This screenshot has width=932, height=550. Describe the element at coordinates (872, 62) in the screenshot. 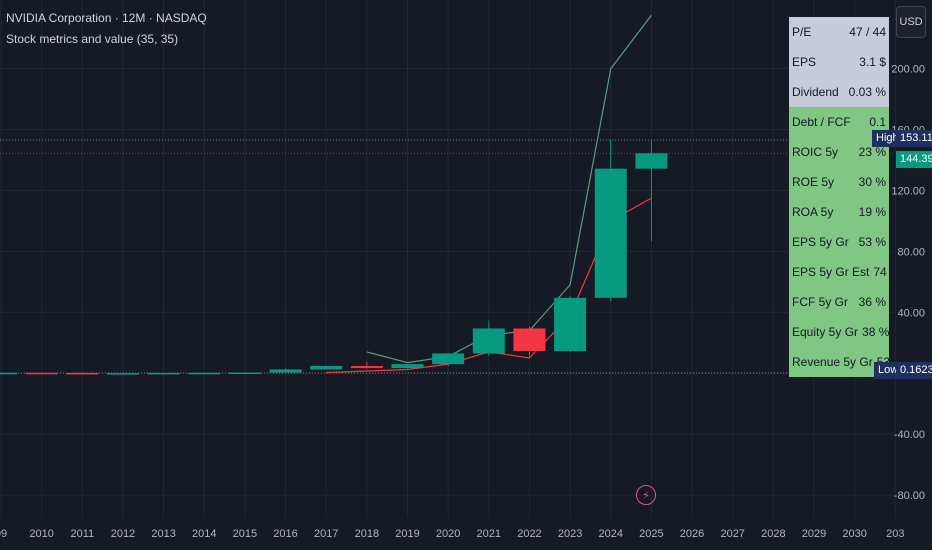

I see `metric-value: 3.1 $` at that location.